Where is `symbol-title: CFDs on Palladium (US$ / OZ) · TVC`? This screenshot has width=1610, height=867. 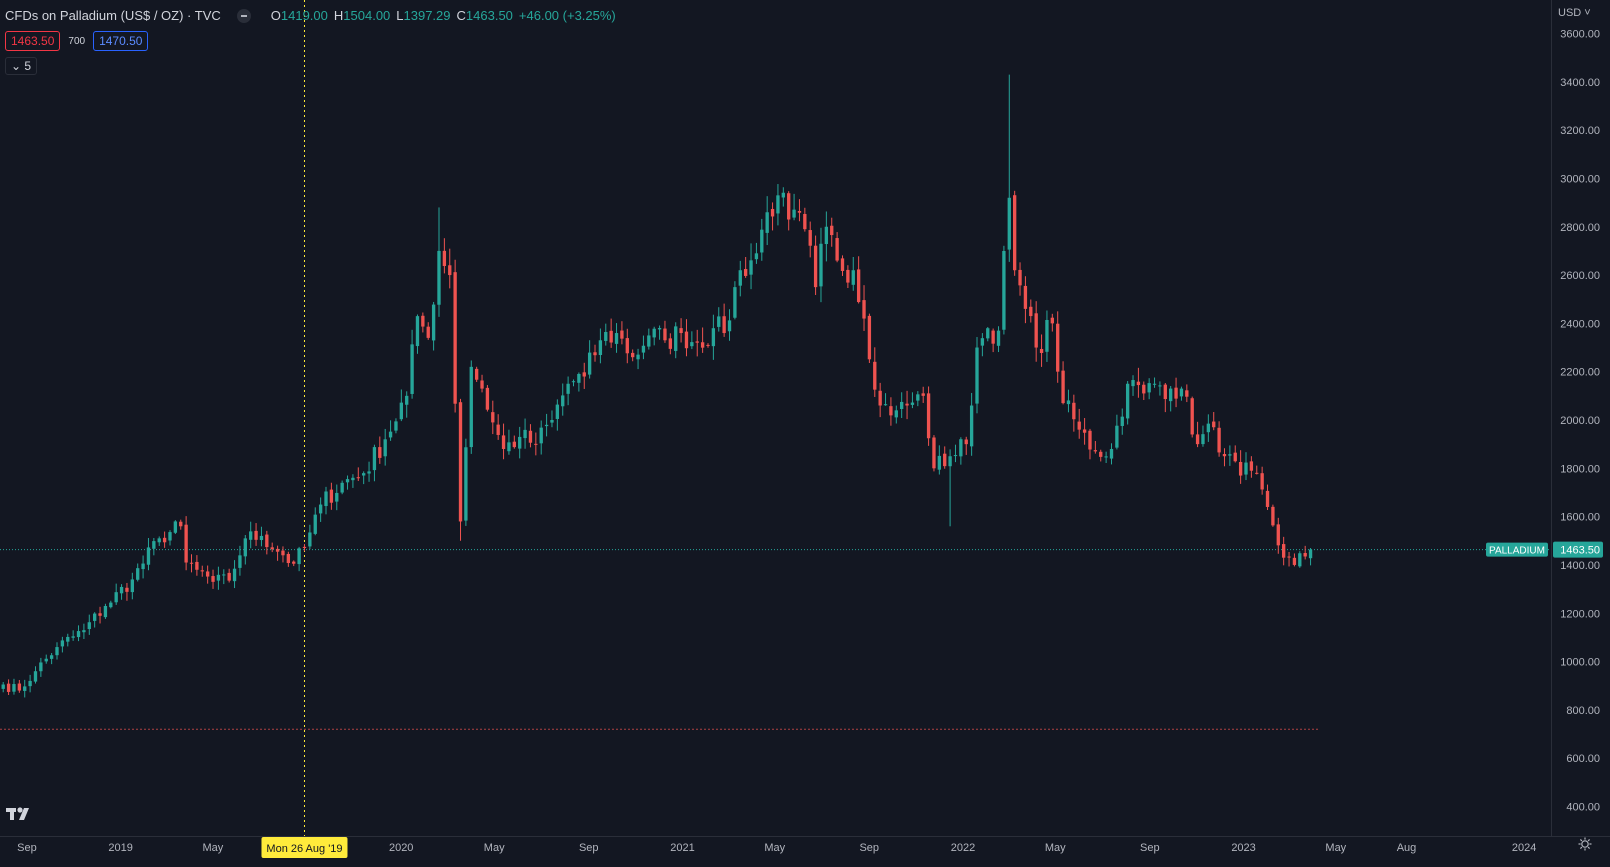 symbol-title: CFDs on Palladium (US$ / OZ) · TVC is located at coordinates (113, 15).